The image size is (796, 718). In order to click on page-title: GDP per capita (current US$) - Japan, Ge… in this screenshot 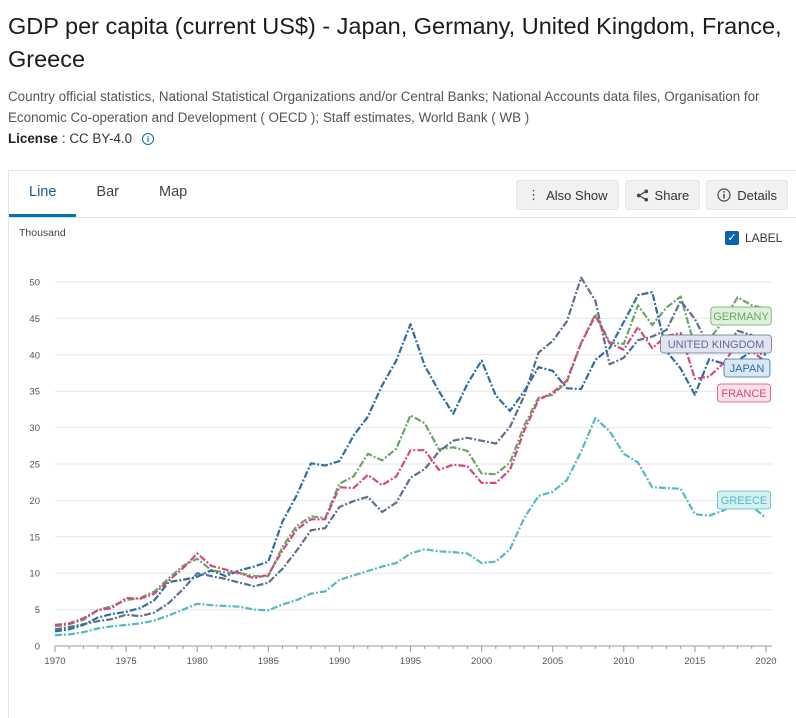, I will do `click(395, 42)`.